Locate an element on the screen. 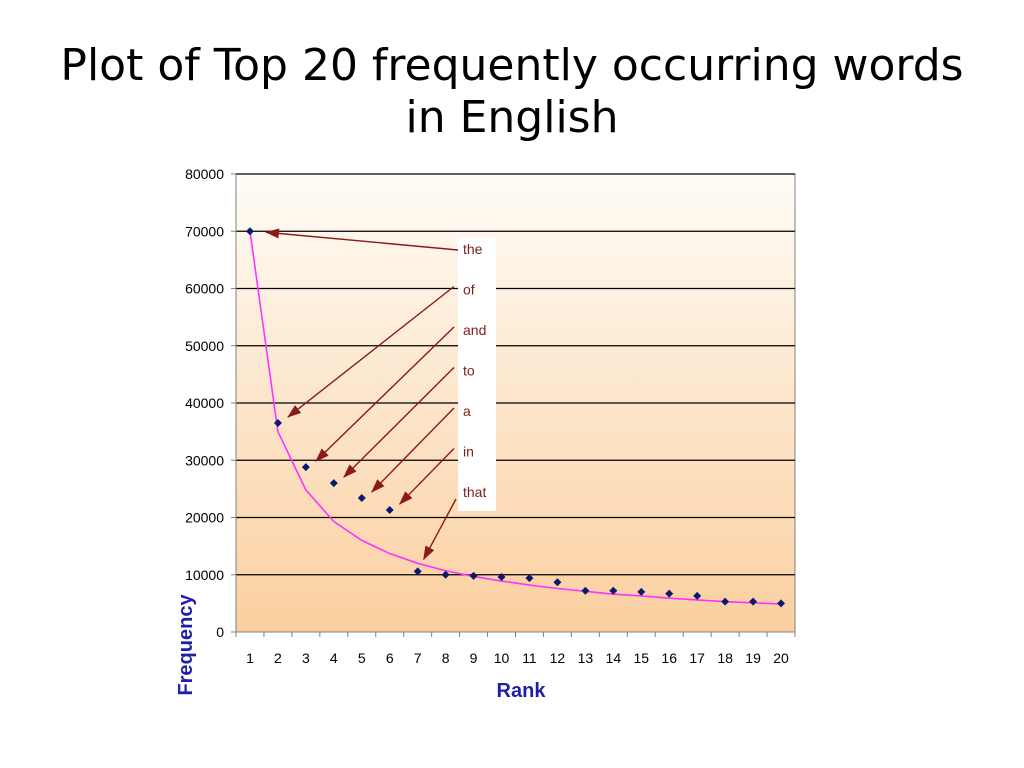  annotation-label: and is located at coordinates (474, 330).